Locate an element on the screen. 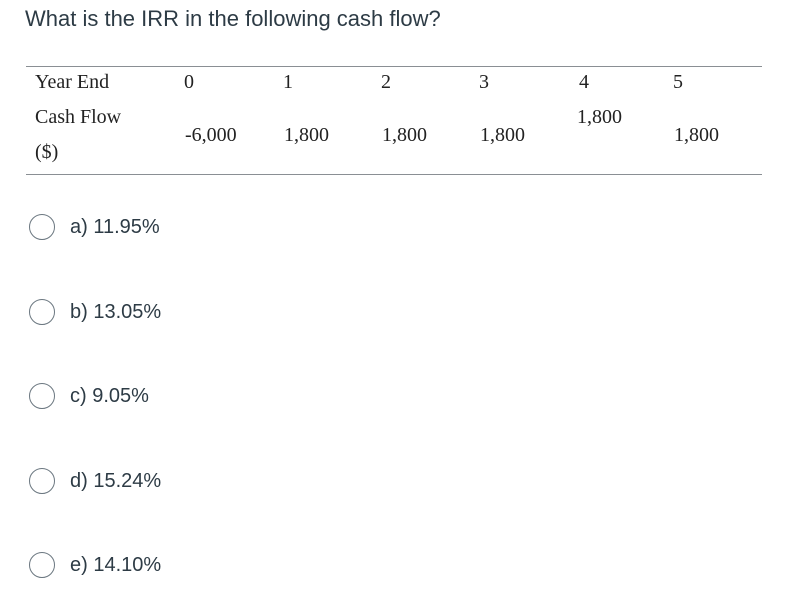 The image size is (803, 615). cash-flow-4: 1,800 is located at coordinates (599, 117).